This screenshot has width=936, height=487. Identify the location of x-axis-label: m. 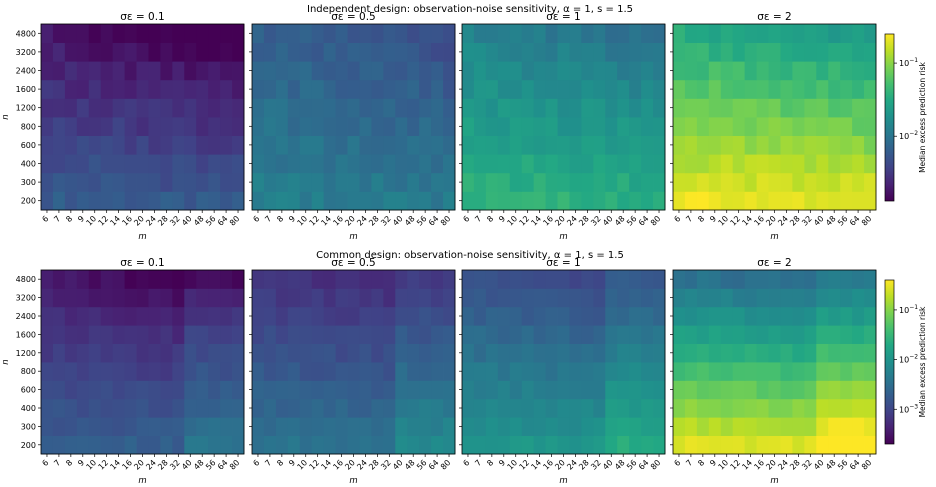
(774, 237).